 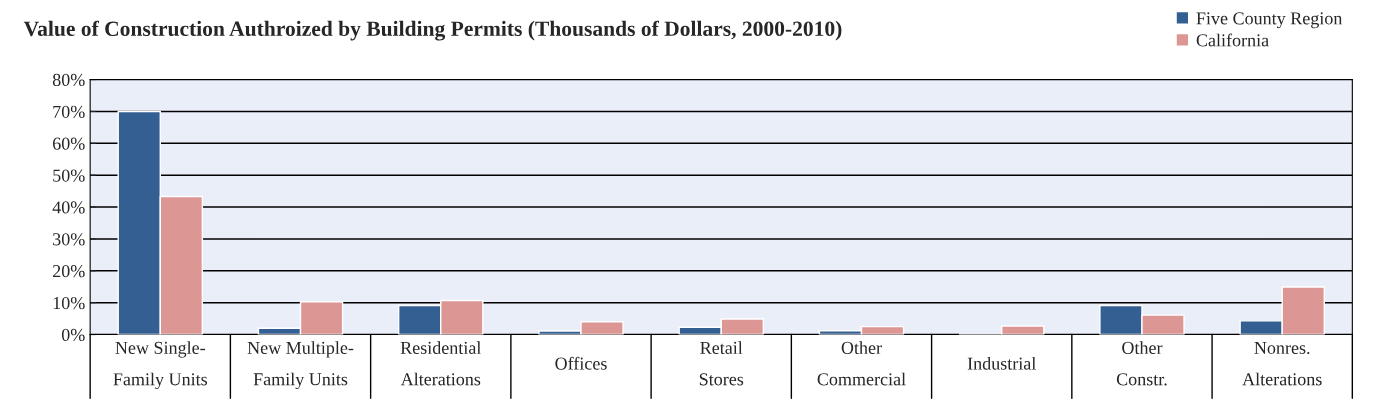 What do you see at coordinates (721, 363) in the screenshot?
I see `x-tick-label: Retail Stores` at bounding box center [721, 363].